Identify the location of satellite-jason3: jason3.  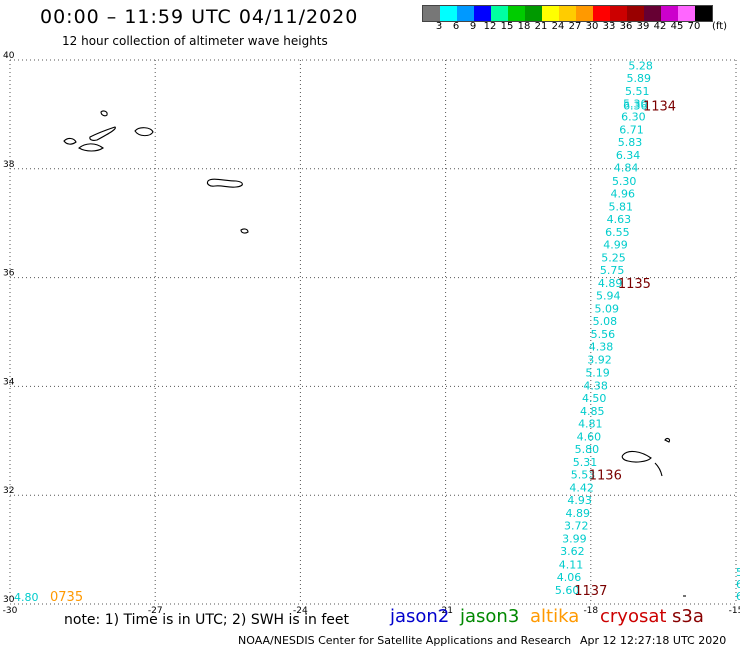
(490, 616).